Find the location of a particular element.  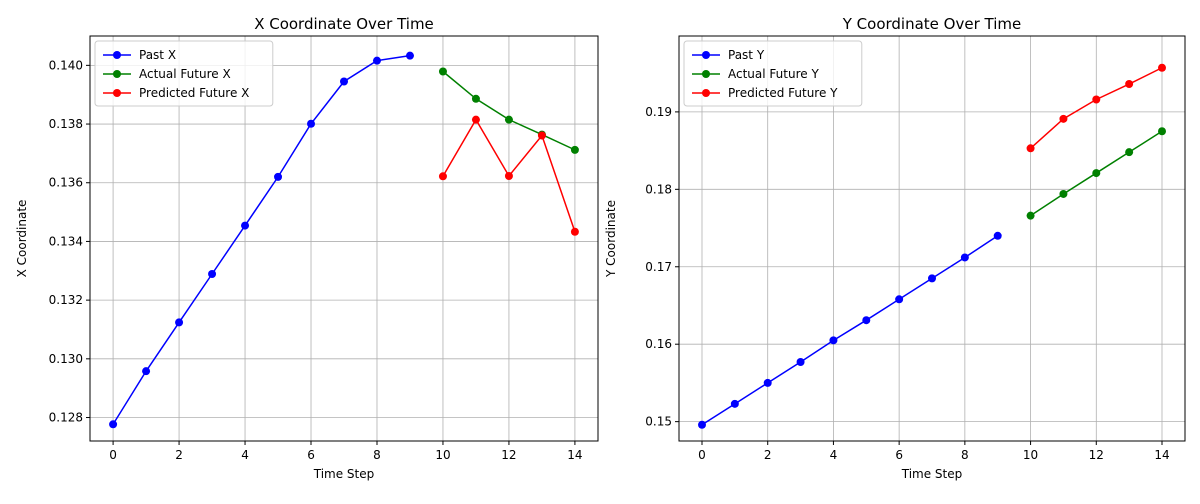

legend-label: Actual Future Y is located at coordinates (773, 74).